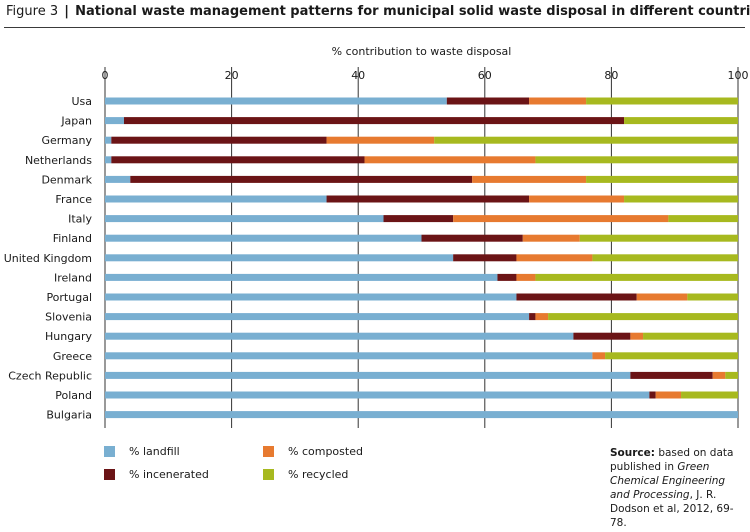 This screenshot has height=532, width=750. I want to click on category-label: Netherlands, so click(58, 160).